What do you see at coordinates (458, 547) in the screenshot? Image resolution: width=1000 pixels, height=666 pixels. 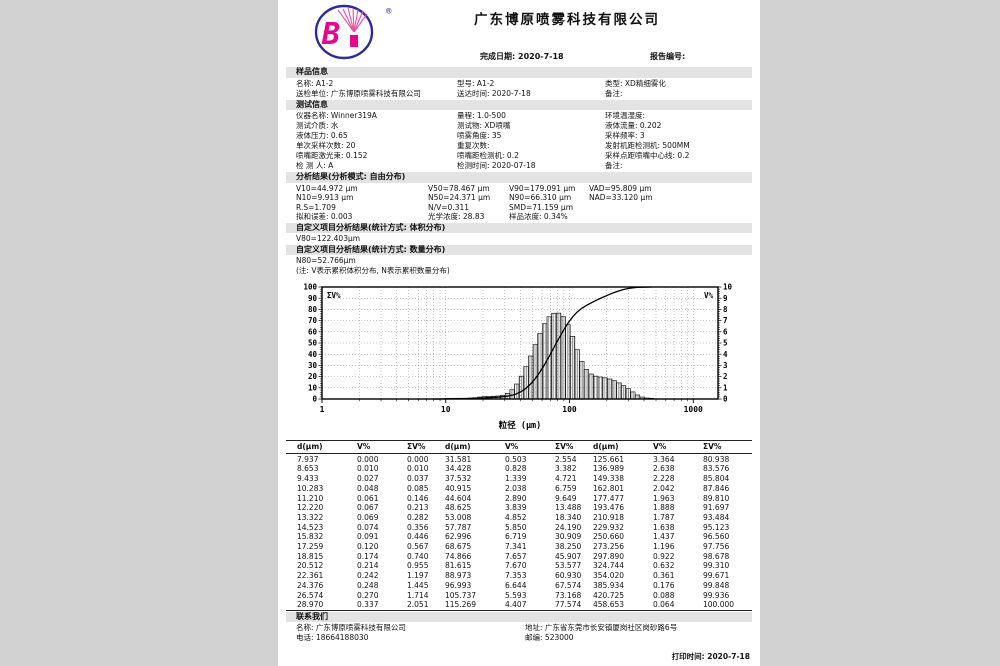 I see `table-cell: 68.675` at bounding box center [458, 547].